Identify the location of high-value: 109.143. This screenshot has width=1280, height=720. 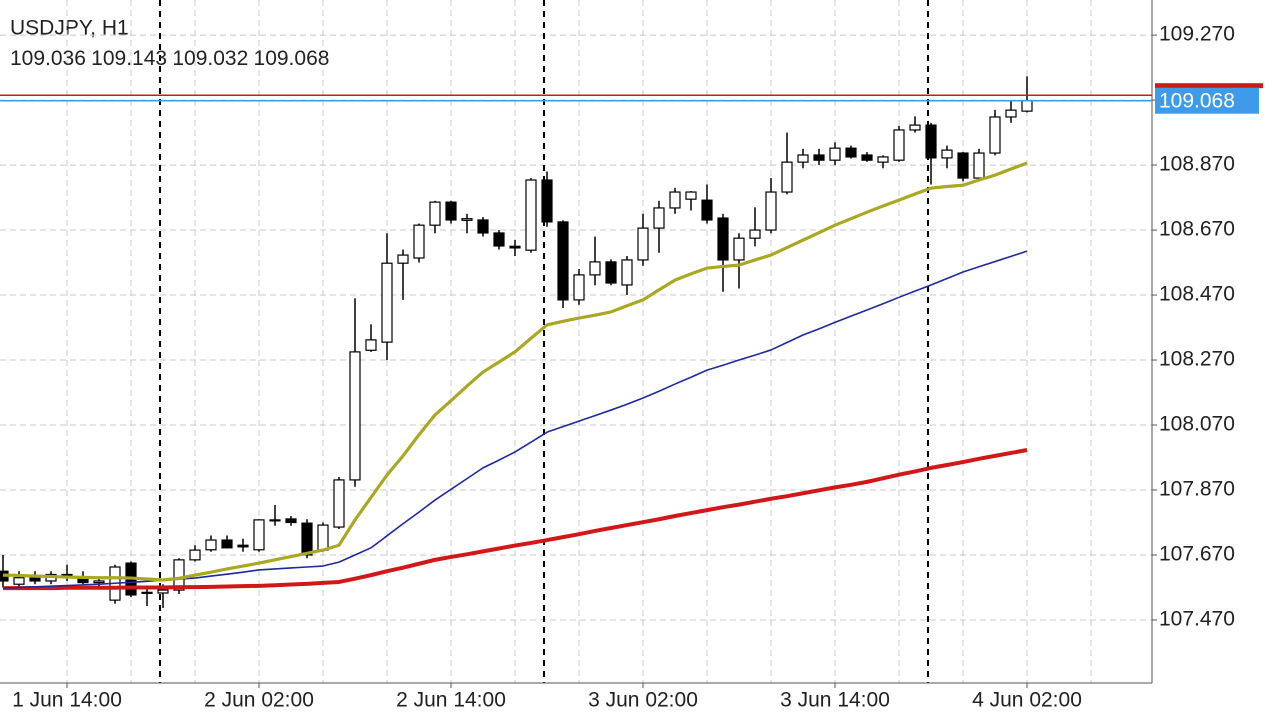
(129, 58).